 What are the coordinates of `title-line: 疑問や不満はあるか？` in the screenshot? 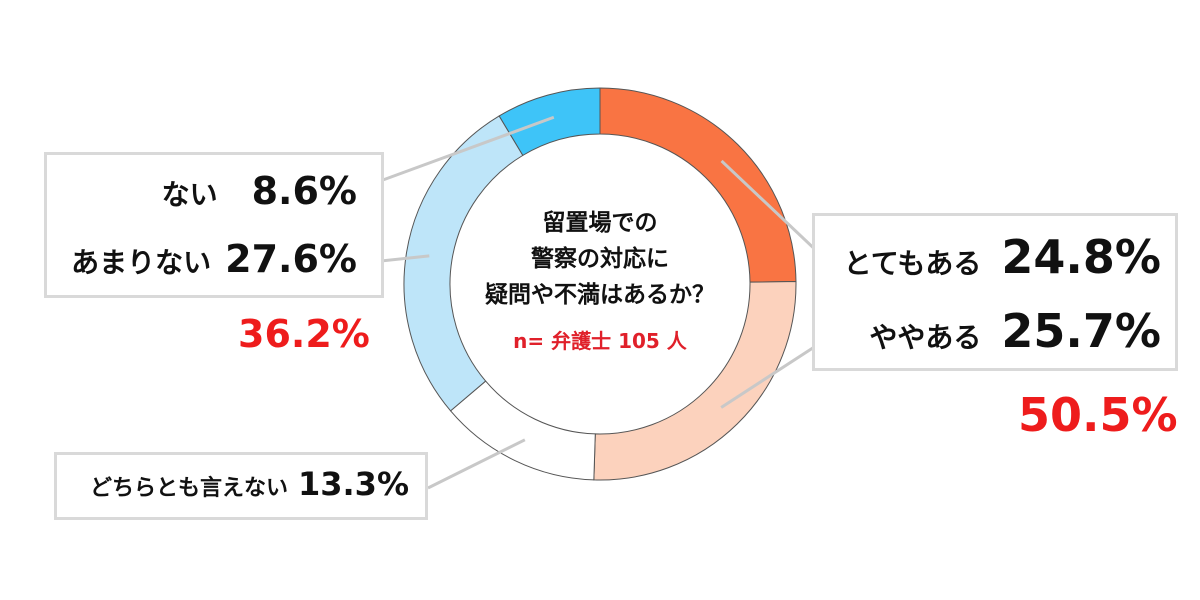 It's located at (600, 295).